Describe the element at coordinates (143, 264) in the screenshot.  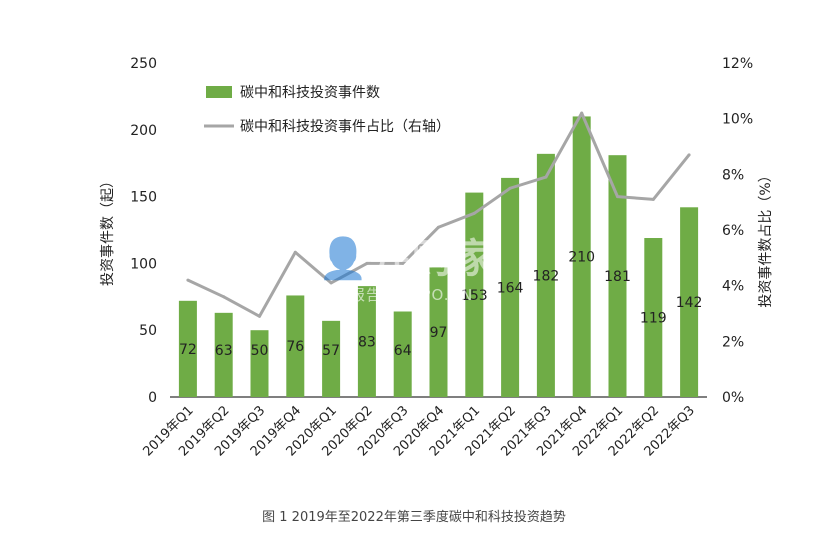
I see `y-tick-label: 100` at that location.